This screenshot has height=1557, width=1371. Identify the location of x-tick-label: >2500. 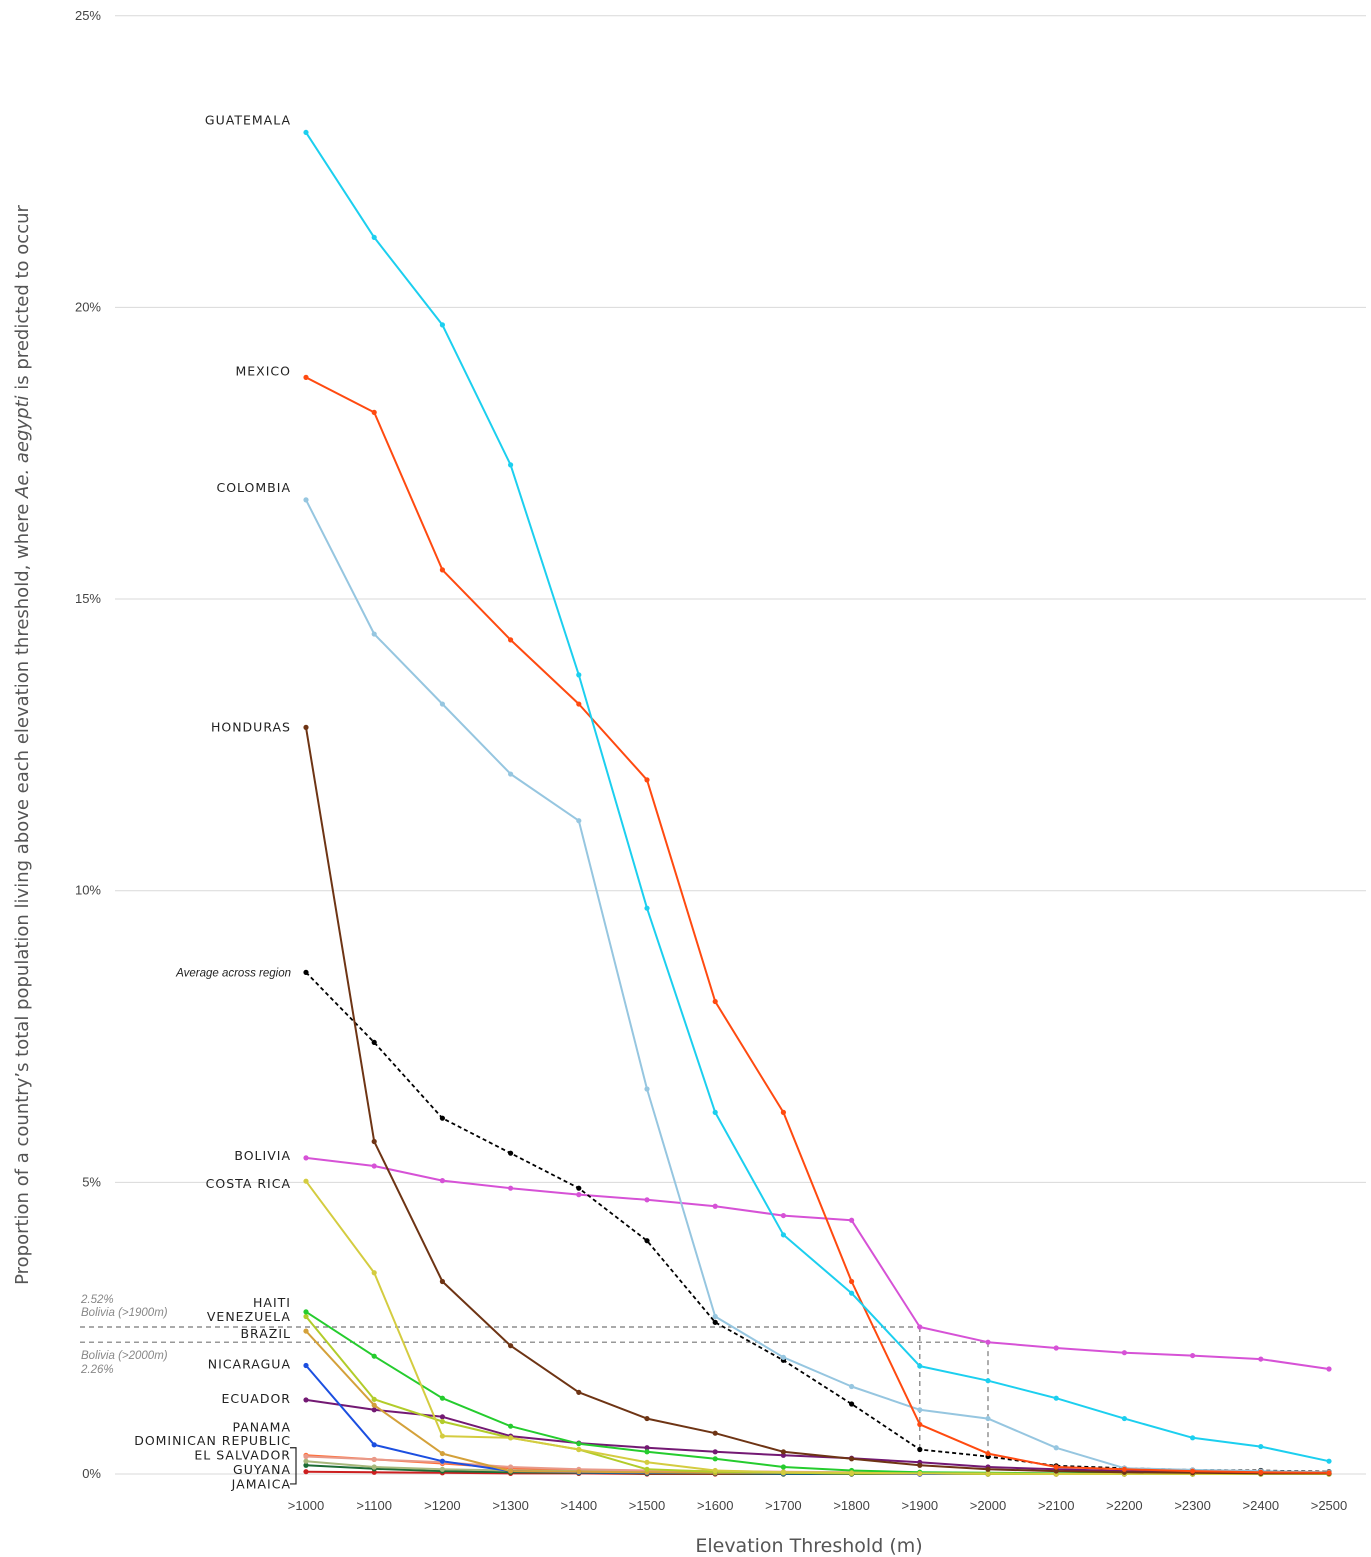
(1329, 1505).